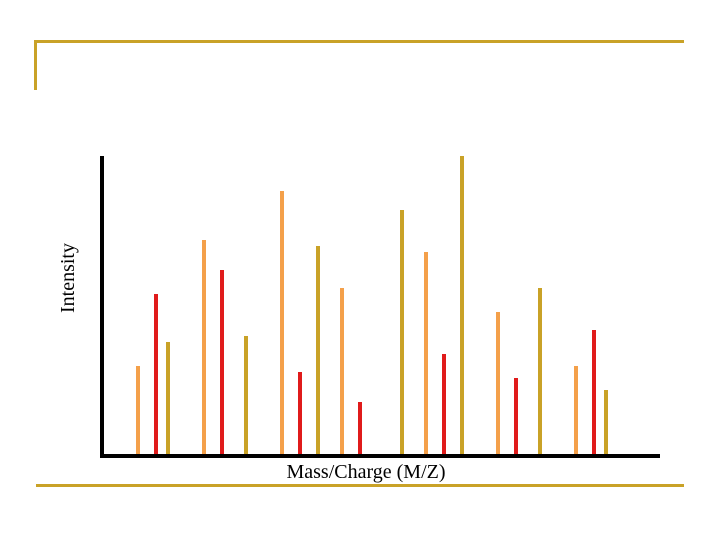 This screenshot has height=540, width=720. What do you see at coordinates (365, 472) in the screenshot?
I see `x-axis-label: Mass/Charge (M/Z)` at bounding box center [365, 472].